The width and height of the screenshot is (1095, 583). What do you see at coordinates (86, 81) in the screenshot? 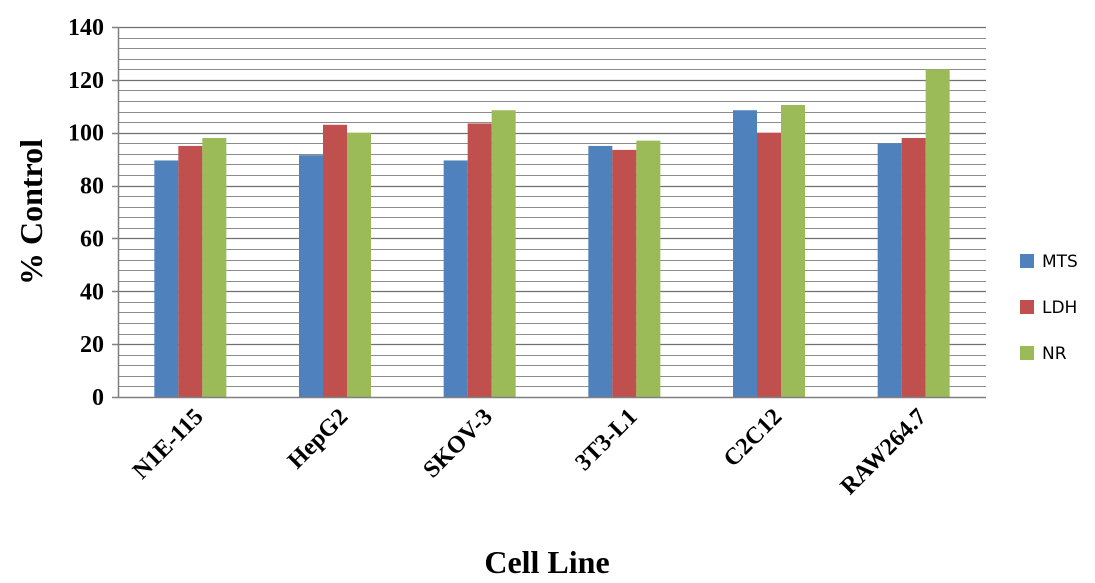
I see `y-tick-label: 120` at bounding box center [86, 81].